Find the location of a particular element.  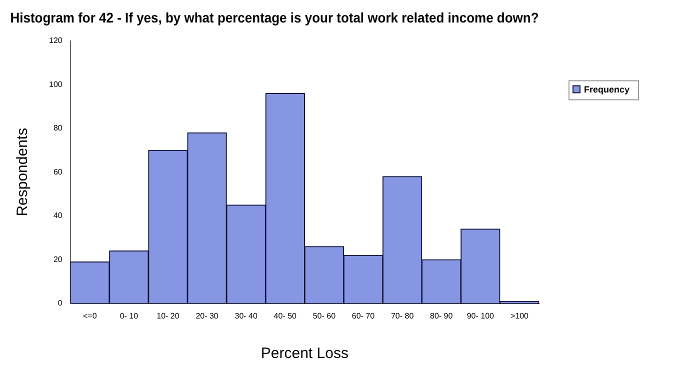

y-tick-label: 100 is located at coordinates (55, 84).